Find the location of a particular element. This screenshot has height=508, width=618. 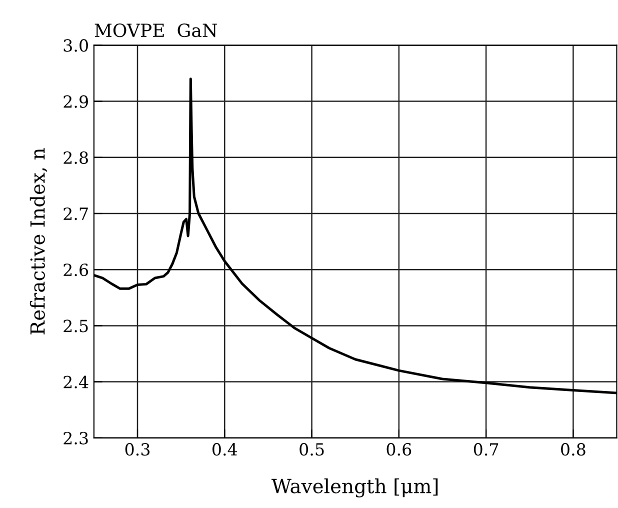

x-tick-label: 0.6 is located at coordinates (399, 449).